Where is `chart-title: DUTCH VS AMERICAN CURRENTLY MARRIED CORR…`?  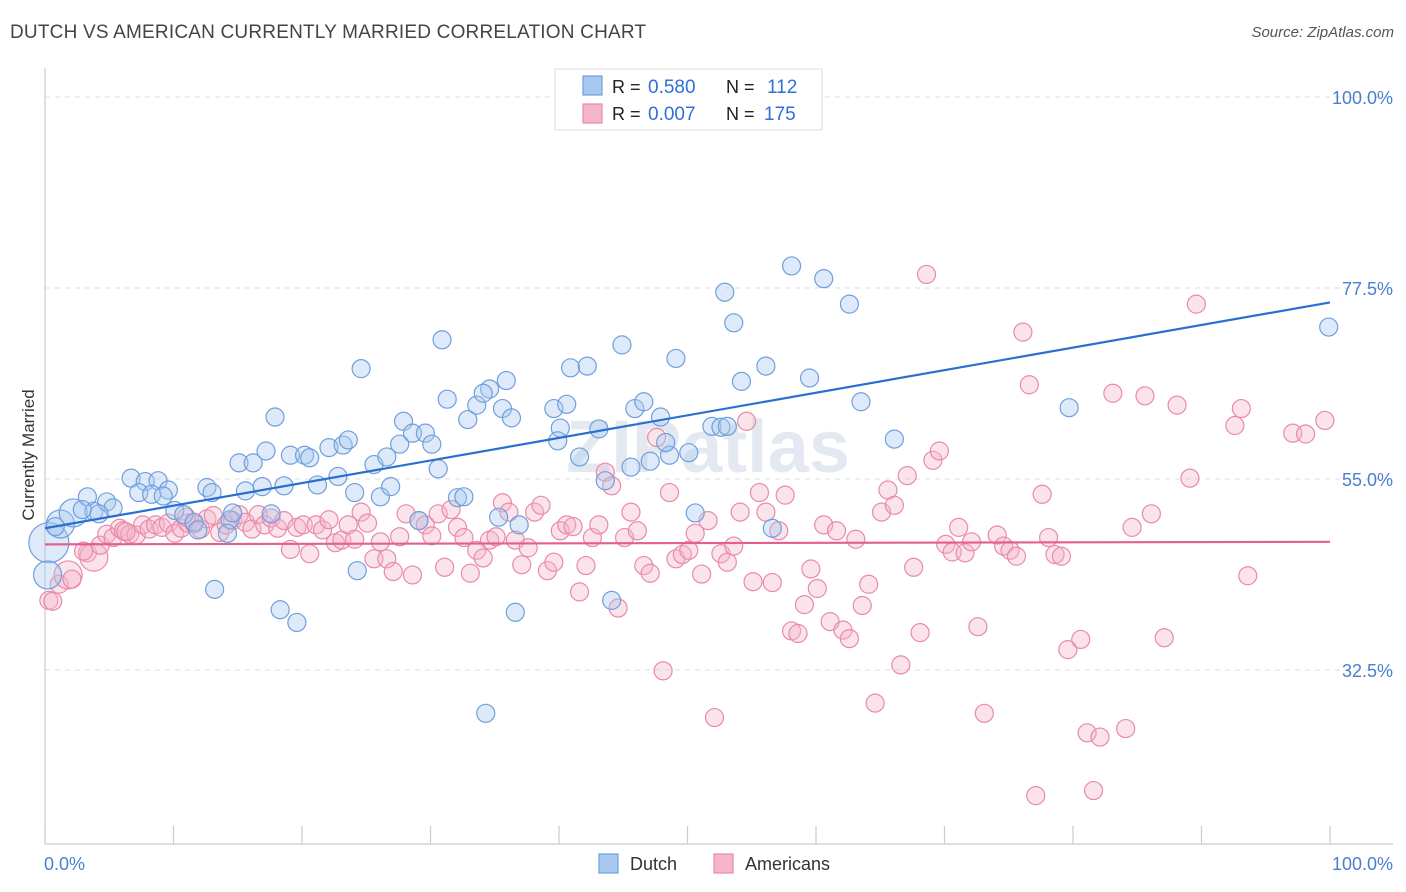
chart-title: DUTCH VS AMERICAN CURRENTLY MARRIED CORR… is located at coordinates (328, 32).